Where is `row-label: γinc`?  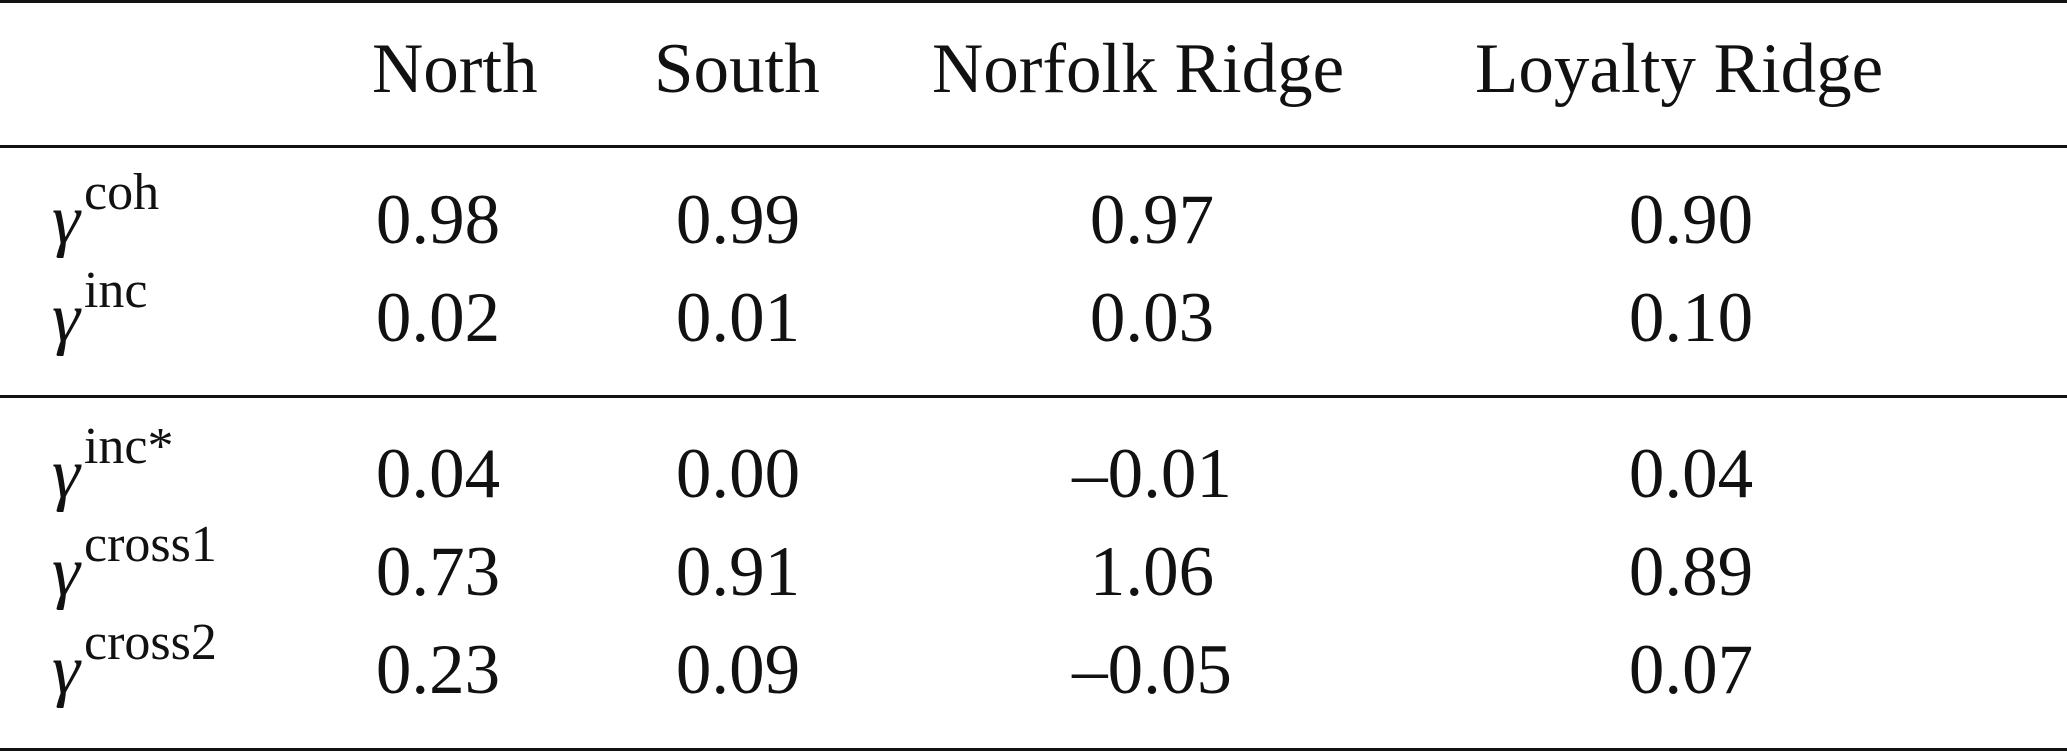 row-label: γinc is located at coordinates (100, 309).